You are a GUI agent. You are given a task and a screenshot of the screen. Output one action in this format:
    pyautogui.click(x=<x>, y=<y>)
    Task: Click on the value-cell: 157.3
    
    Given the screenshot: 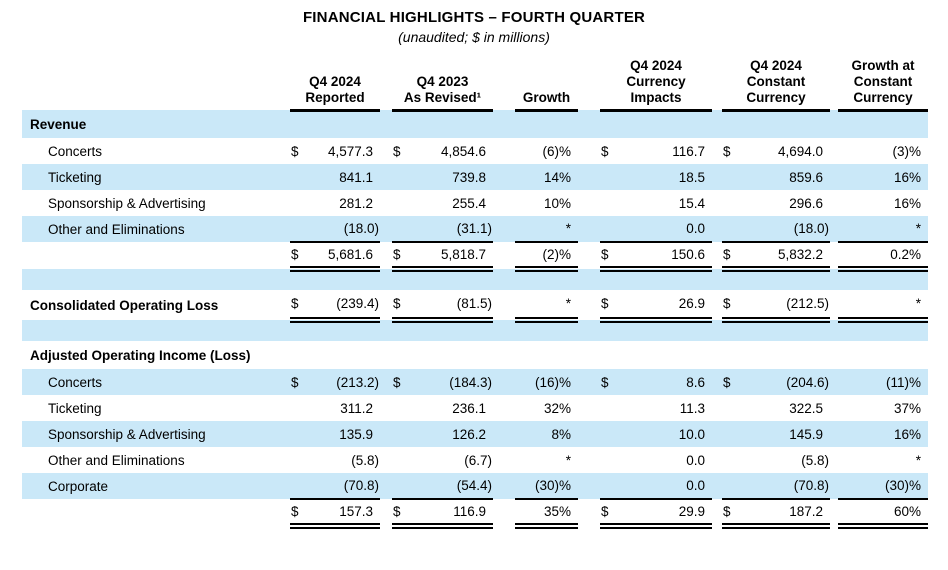 What is the action you would take?
    pyautogui.click(x=344, y=513)
    